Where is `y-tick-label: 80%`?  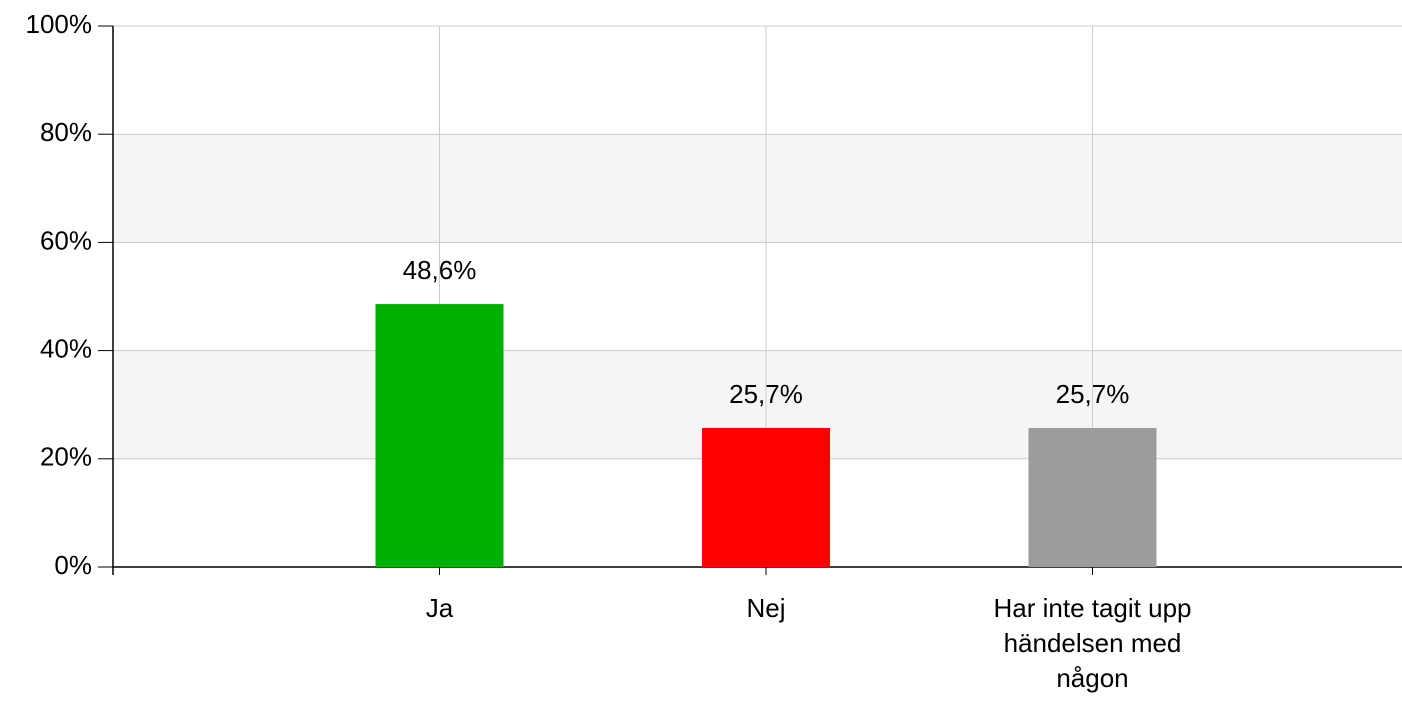 y-tick-label: 80% is located at coordinates (66, 132).